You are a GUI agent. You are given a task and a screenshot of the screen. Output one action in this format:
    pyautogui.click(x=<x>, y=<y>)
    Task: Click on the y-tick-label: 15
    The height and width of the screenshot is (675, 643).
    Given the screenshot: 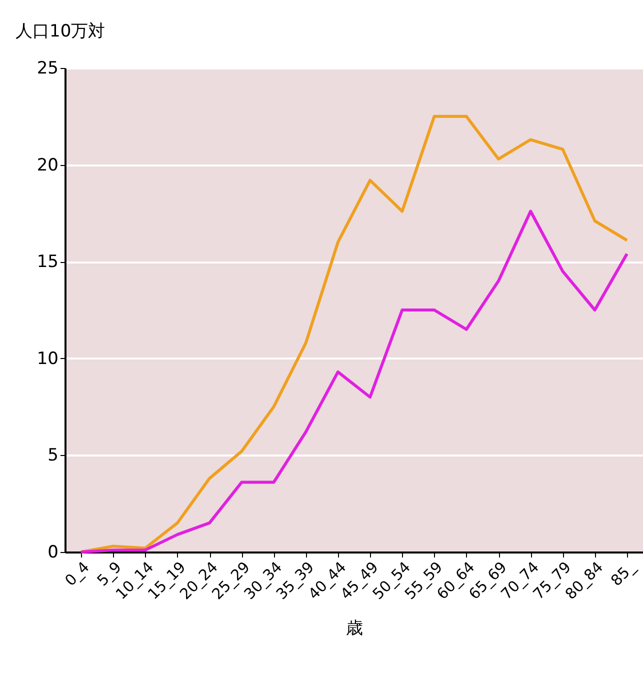 What is the action you would take?
    pyautogui.click(x=47, y=262)
    